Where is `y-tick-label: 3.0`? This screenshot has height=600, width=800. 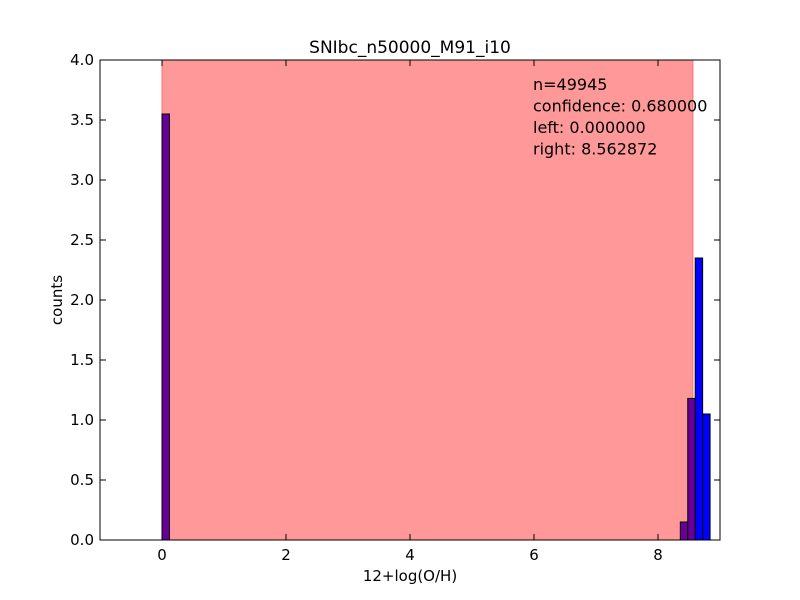 y-tick-label: 3.0 is located at coordinates (82, 180).